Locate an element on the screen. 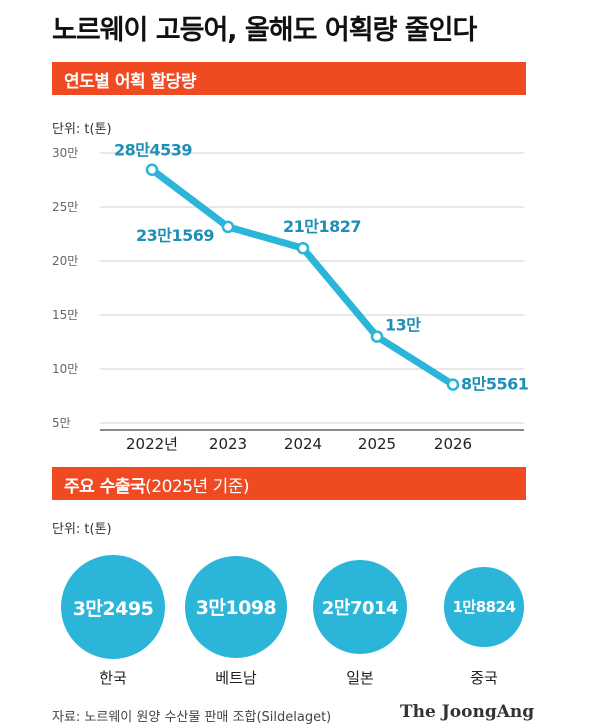 This screenshot has width=600, height=727. x-tick-label: 2023 is located at coordinates (228, 444).